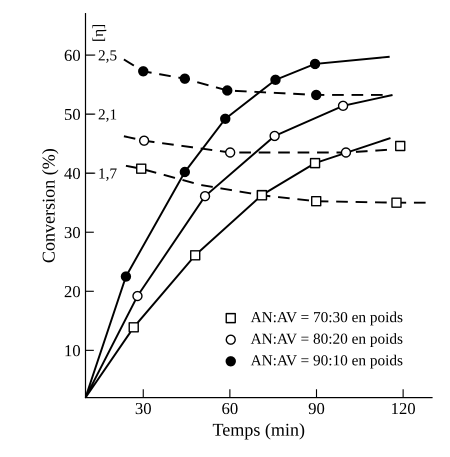  I want to click on x-axis-title: Temps (min), so click(258, 431).